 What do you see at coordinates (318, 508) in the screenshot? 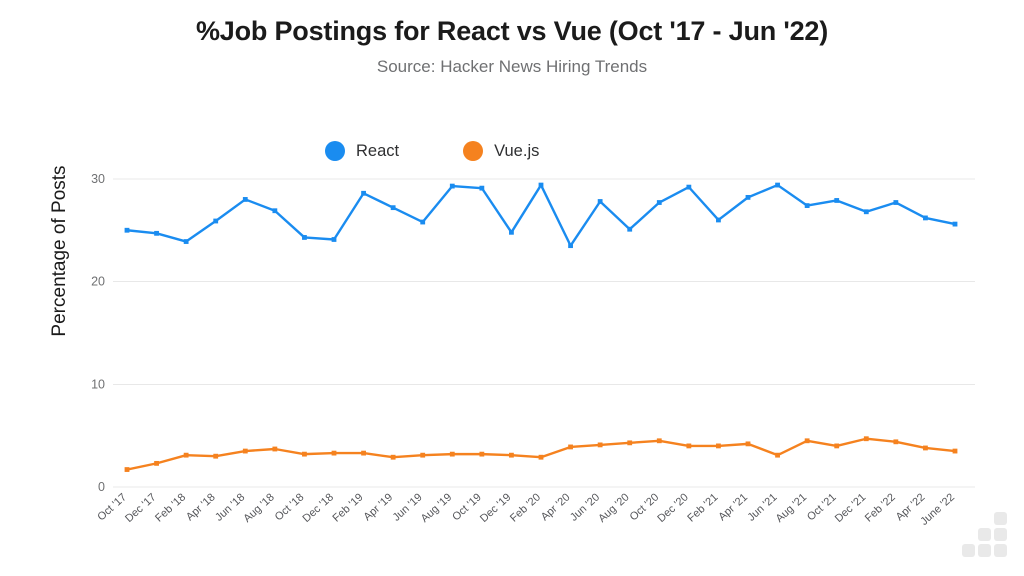
I see `x-tick-label: Dec '18` at bounding box center [318, 508].